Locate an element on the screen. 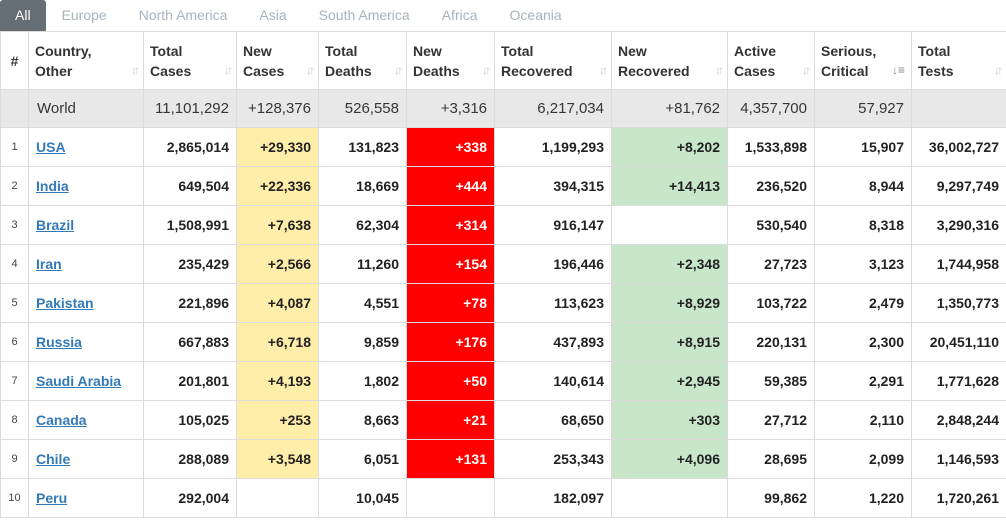  total-recovered-cell: 394,315 is located at coordinates (553, 186).